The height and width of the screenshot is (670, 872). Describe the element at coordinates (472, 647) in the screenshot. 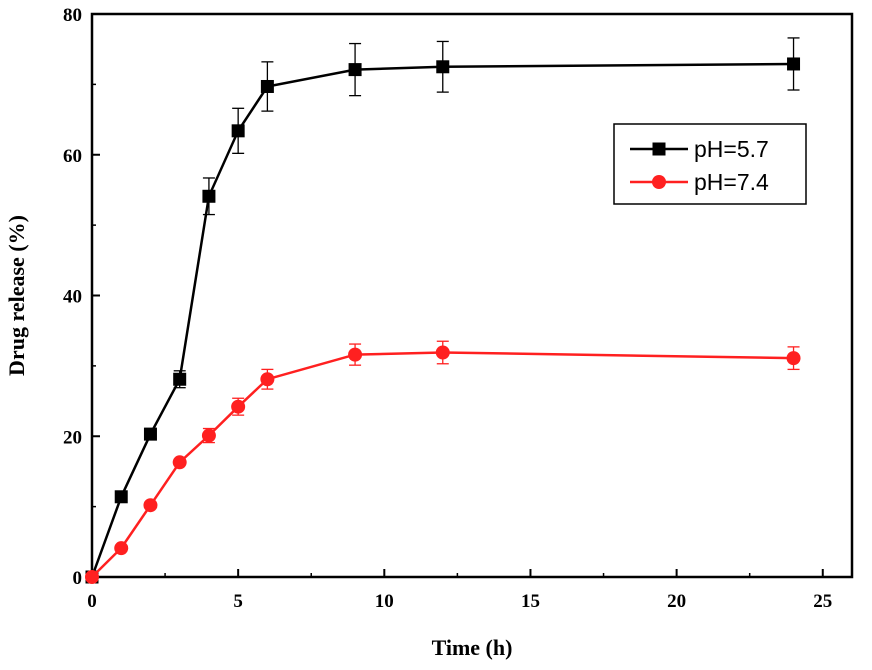

I see `x-axis-title: Time (h)` at that location.